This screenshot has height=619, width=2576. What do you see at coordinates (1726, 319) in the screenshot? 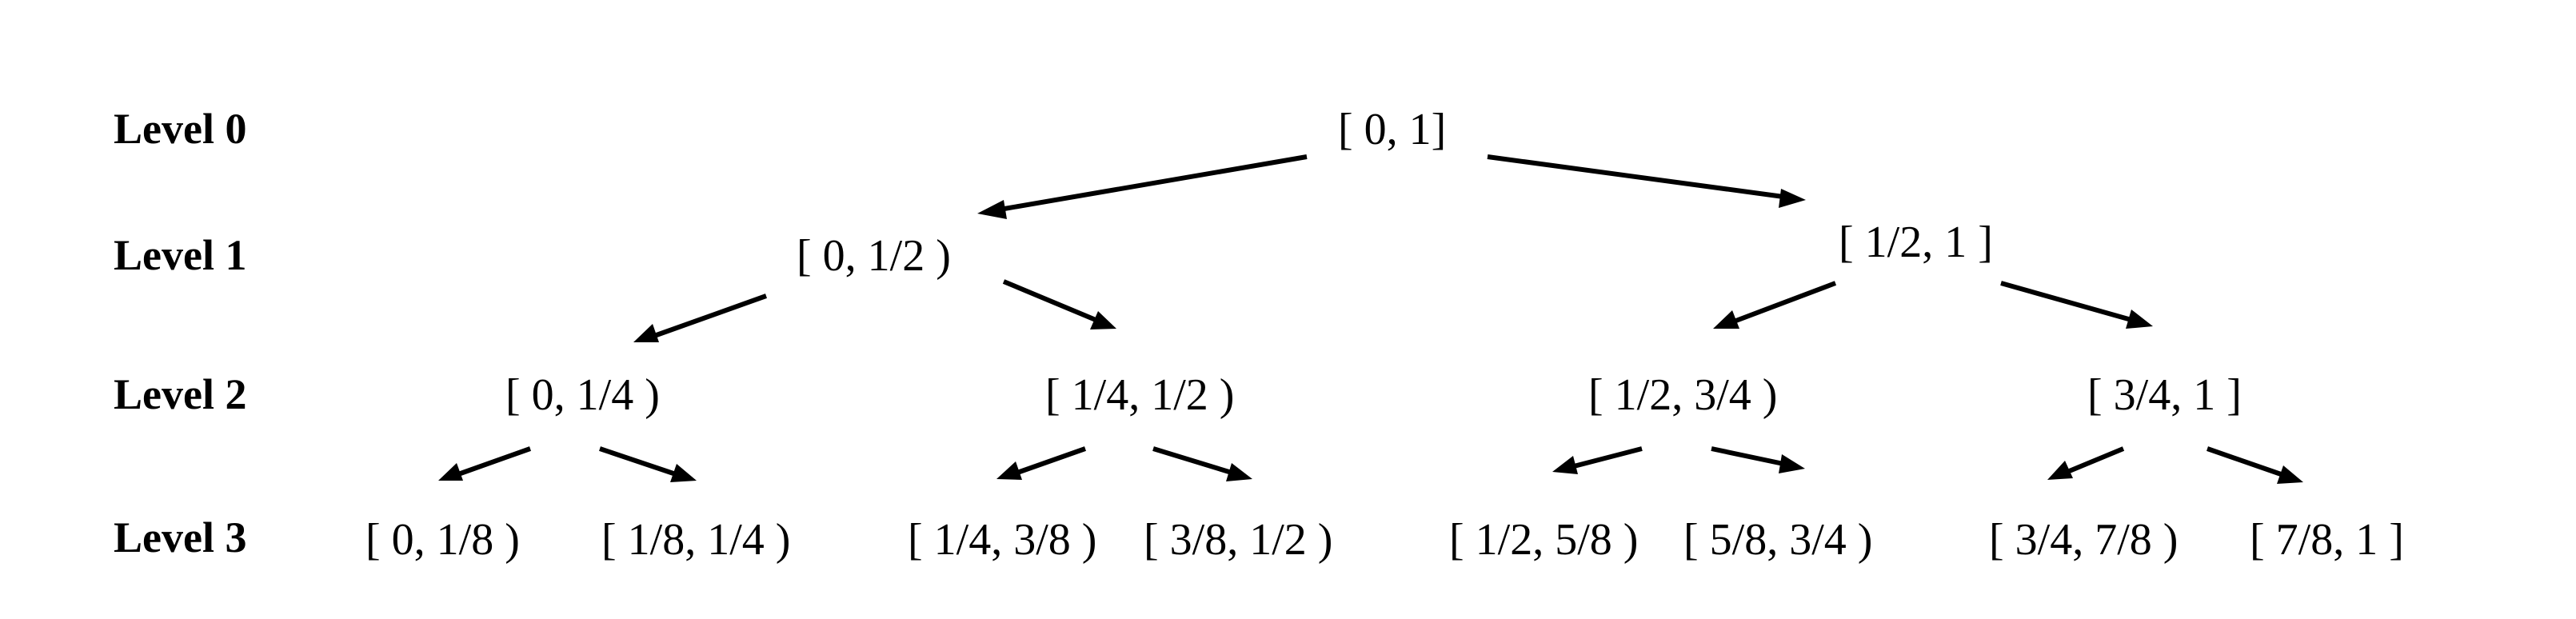
I see `arrowhead-n1b-n2c` at bounding box center [1726, 319].